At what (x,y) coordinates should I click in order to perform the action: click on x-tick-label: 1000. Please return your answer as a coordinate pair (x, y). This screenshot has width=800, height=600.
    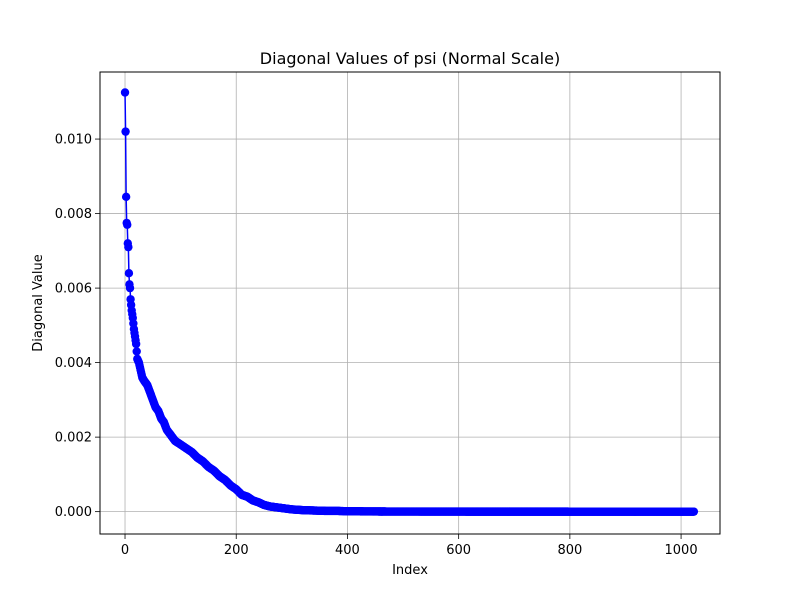
    Looking at the image, I should click on (681, 550).